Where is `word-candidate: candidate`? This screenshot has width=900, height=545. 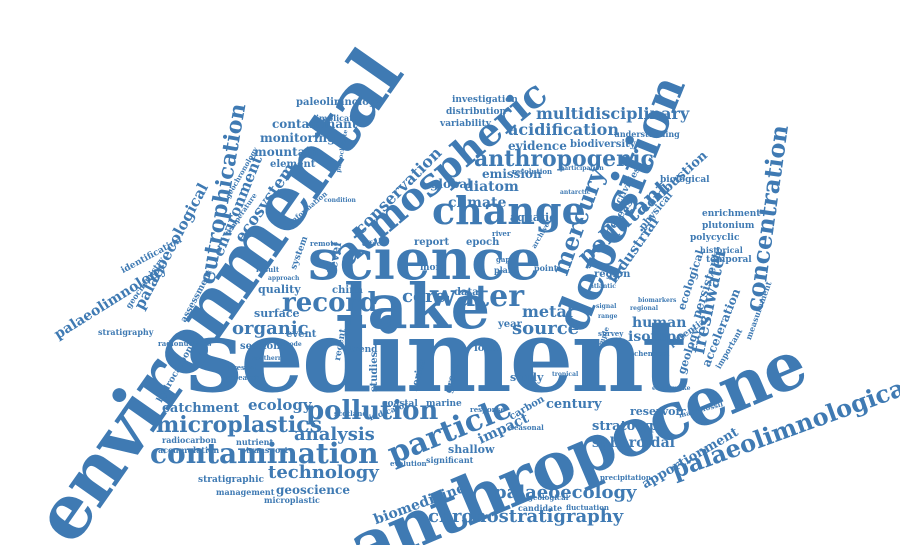 word-candidate: candidate is located at coordinates (540, 508).